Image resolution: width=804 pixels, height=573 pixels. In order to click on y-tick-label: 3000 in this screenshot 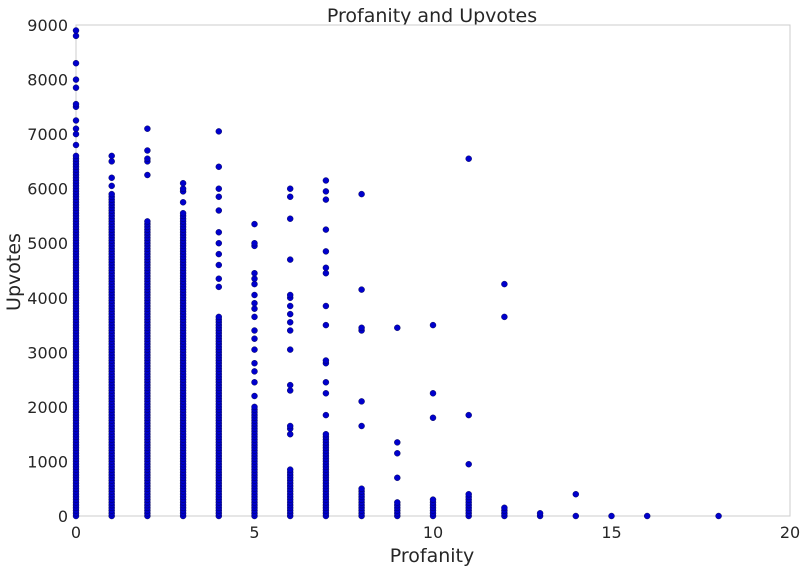, I will do `click(47, 352)`.